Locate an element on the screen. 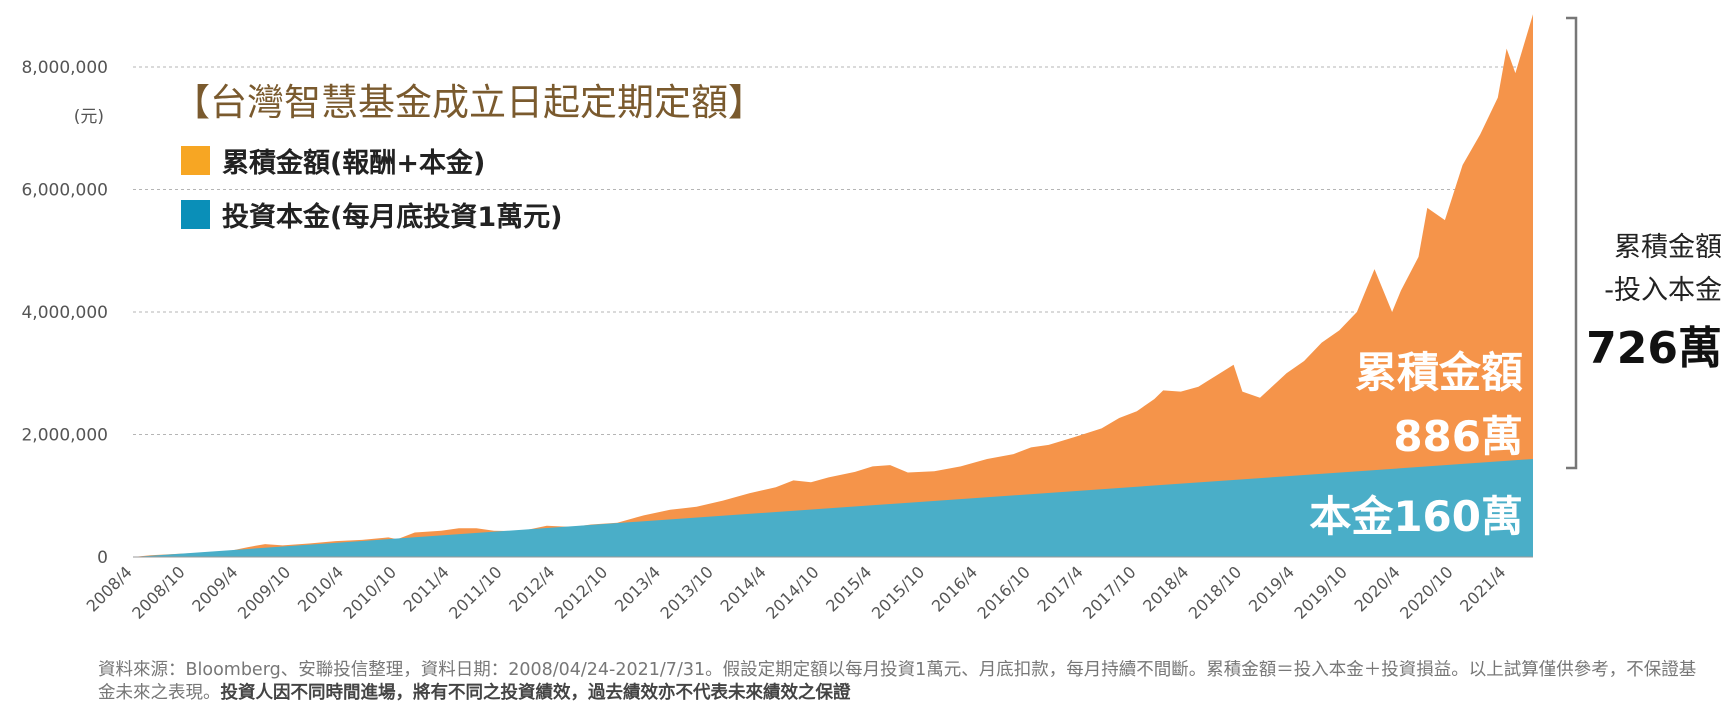 This screenshot has height=713, width=1735. x-tick-label: 2013/4 is located at coordinates (637, 588).